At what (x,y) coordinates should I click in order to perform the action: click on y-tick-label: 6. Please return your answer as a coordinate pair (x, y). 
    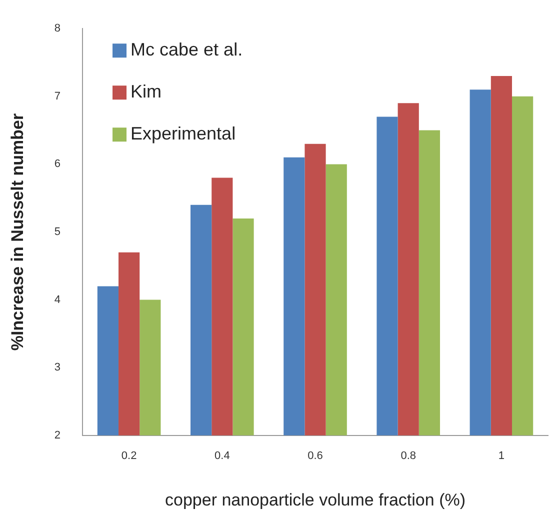
    Looking at the image, I should click on (57, 164).